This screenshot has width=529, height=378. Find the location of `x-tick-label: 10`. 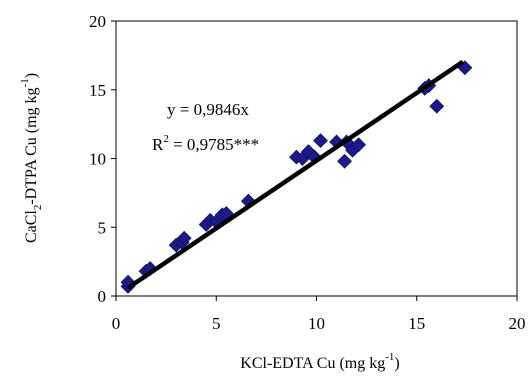

x-tick-label: 10 is located at coordinates (316, 323).